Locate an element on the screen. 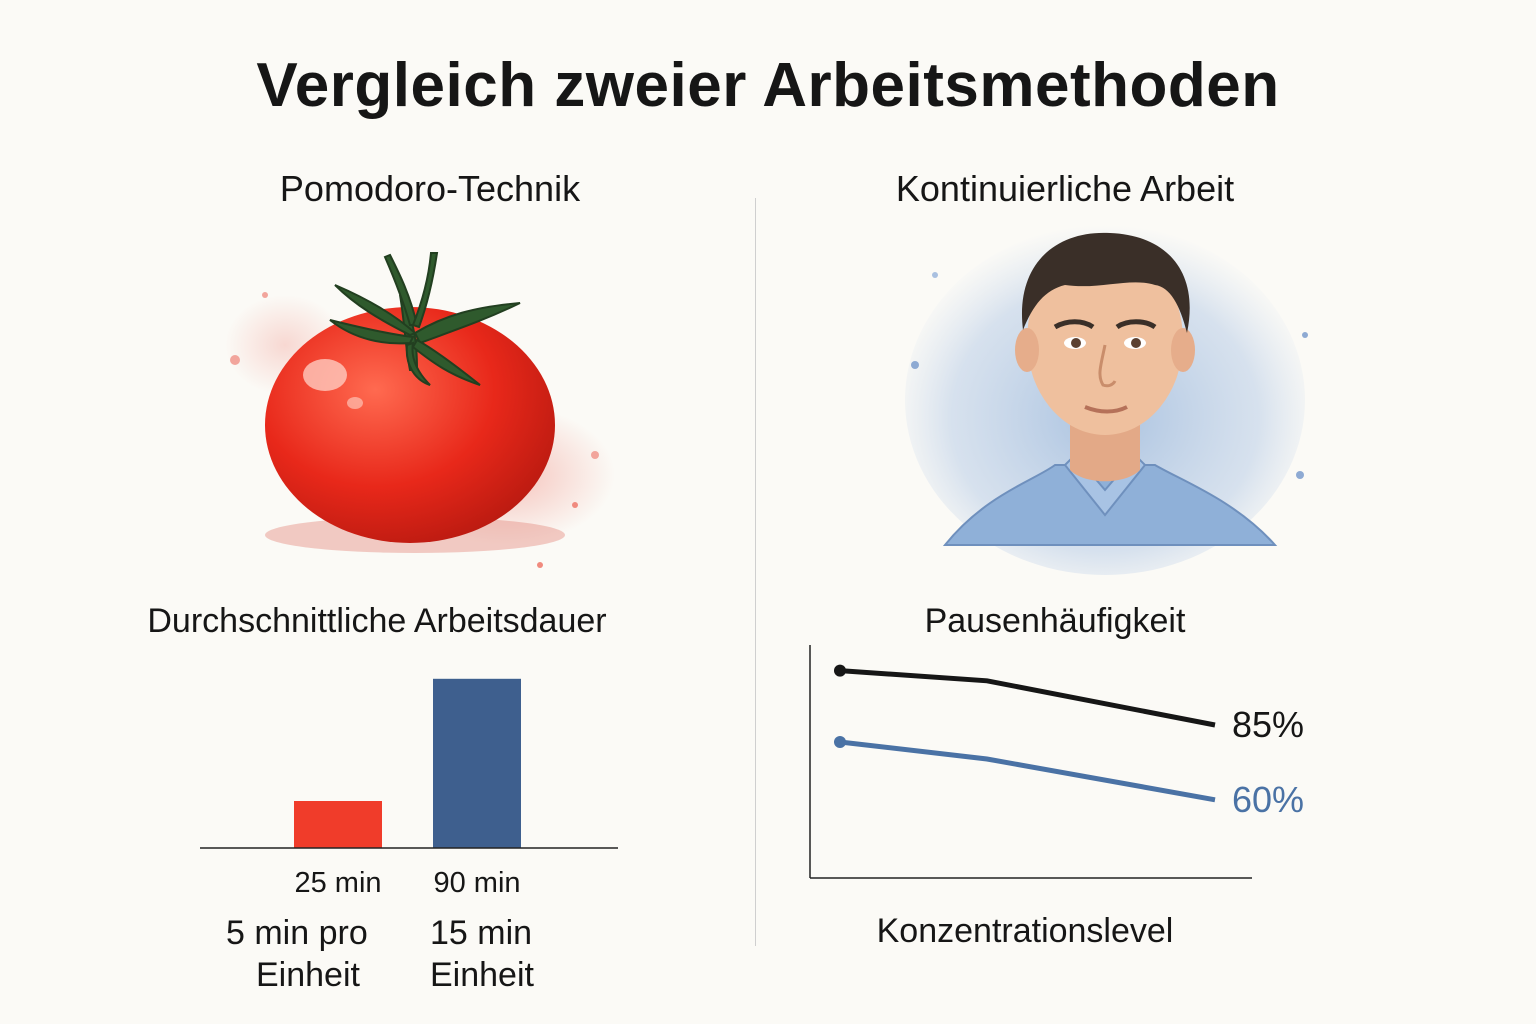 The image size is (1536, 1024). series-start-point-blue is located at coordinates (840, 742).